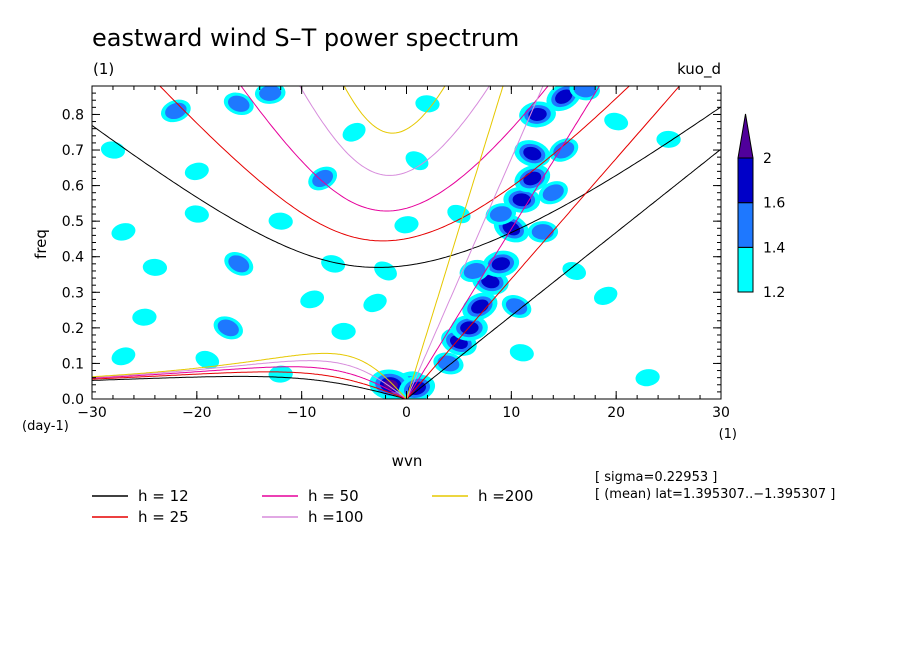 This screenshot has height=654, width=904. I want to click on inertia-gravity-curve, so click(394, 149).